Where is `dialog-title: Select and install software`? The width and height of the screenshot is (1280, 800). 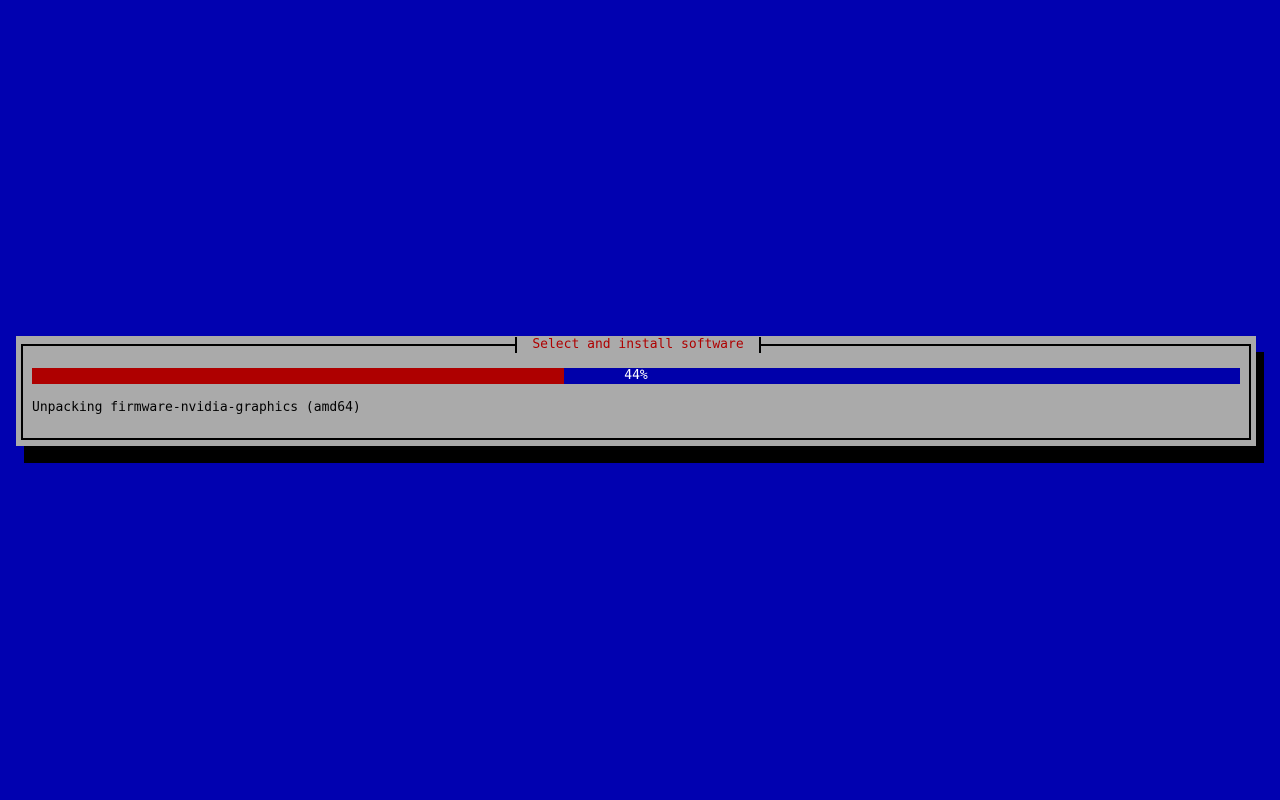 dialog-title: Select and install software is located at coordinates (638, 345).